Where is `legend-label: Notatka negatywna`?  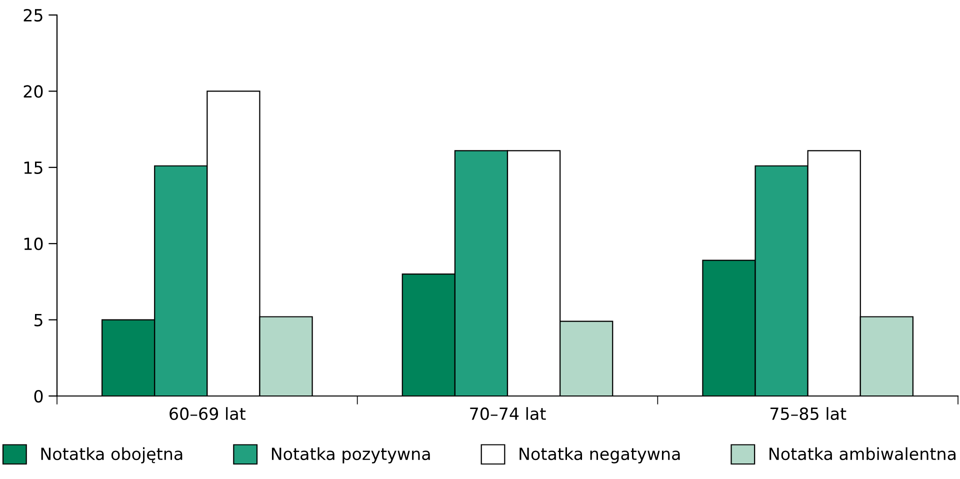 legend-label: Notatka negatywna is located at coordinates (600, 455).